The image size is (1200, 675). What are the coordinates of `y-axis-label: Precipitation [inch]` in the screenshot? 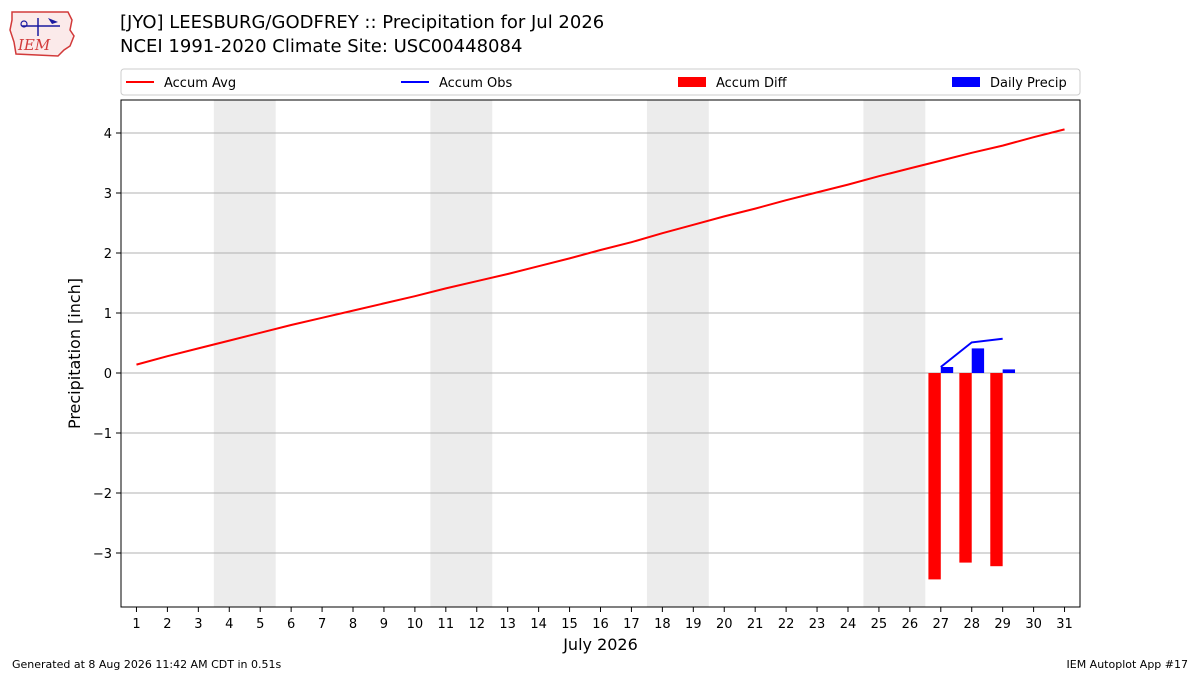 It's located at (74, 353).